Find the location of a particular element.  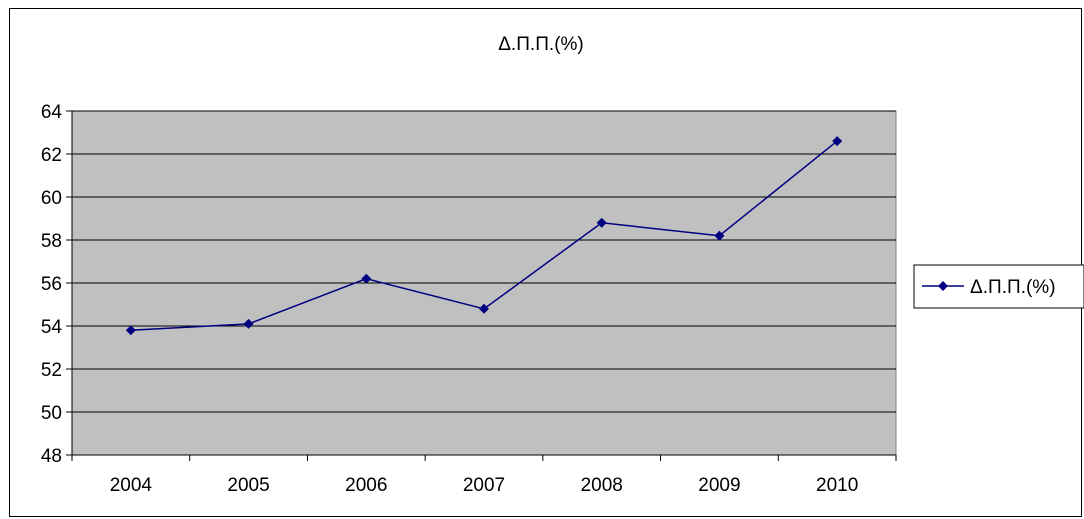

y-tick-label: 50 is located at coordinates (51, 413).